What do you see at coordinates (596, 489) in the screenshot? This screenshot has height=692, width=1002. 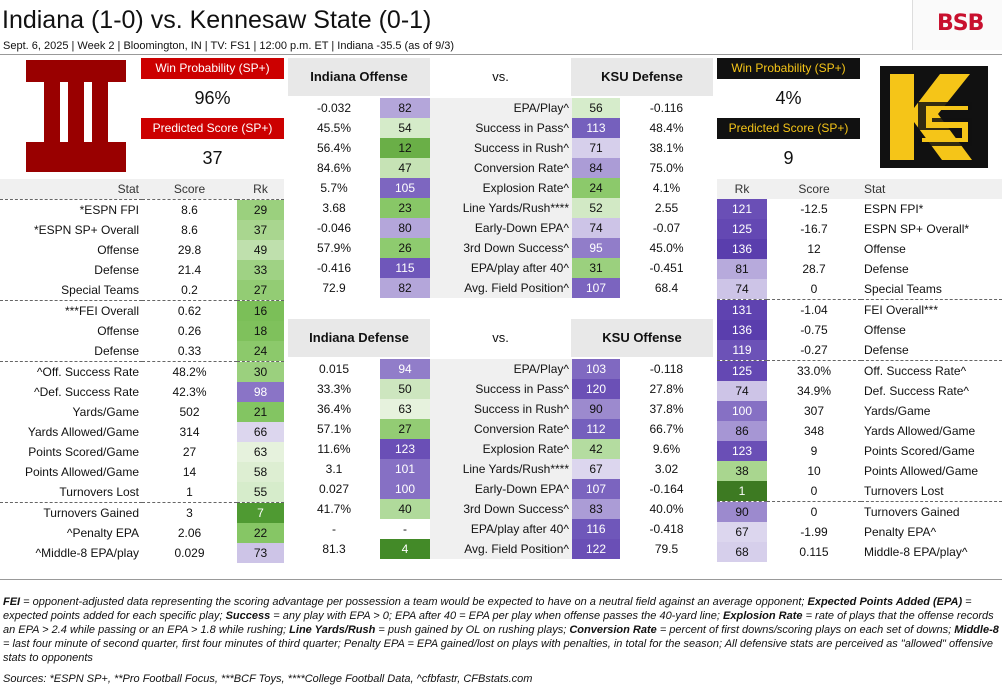 I see `right-rank: 107` at bounding box center [596, 489].